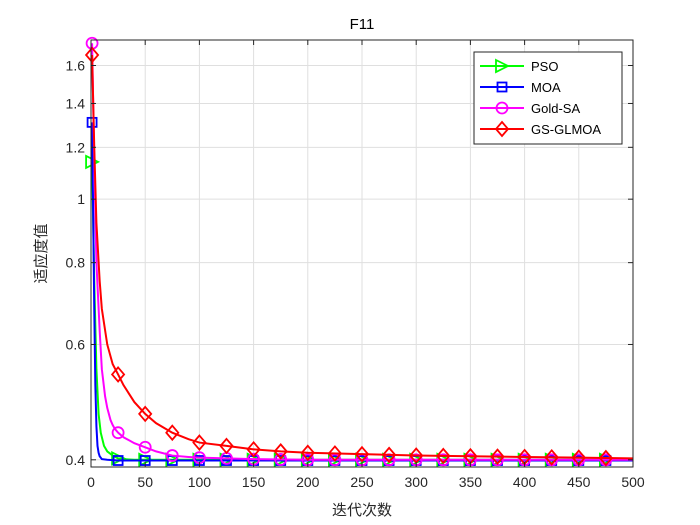 The width and height of the screenshot is (700, 525). I want to click on legend-item-gs-glmoa: GS-GLMOA, so click(540, 129).